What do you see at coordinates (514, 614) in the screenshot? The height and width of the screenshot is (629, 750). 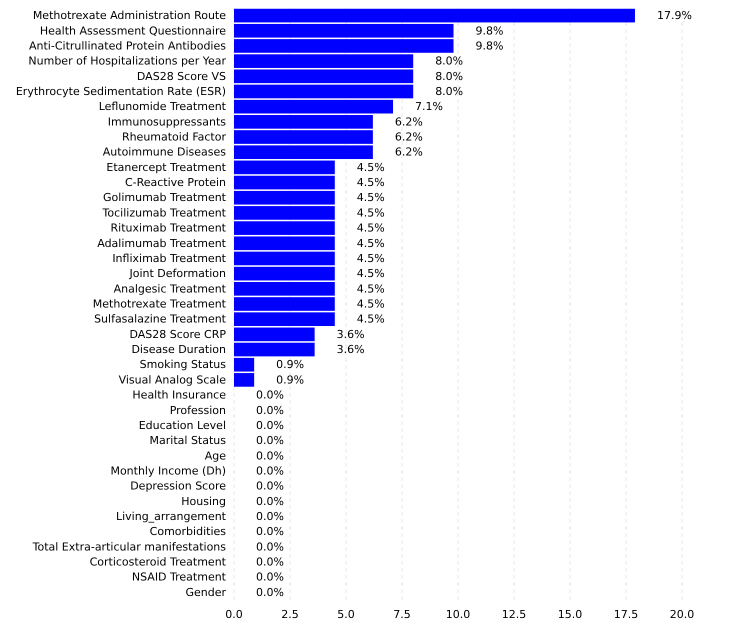 I see `x-tick-label: 12.5` at bounding box center [514, 614].